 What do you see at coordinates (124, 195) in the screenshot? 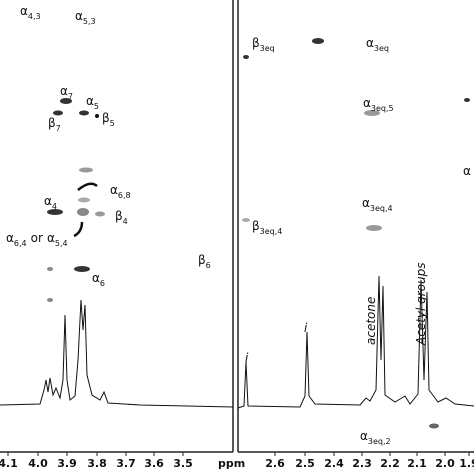
I see `label-sub: 6,8` at bounding box center [124, 195].